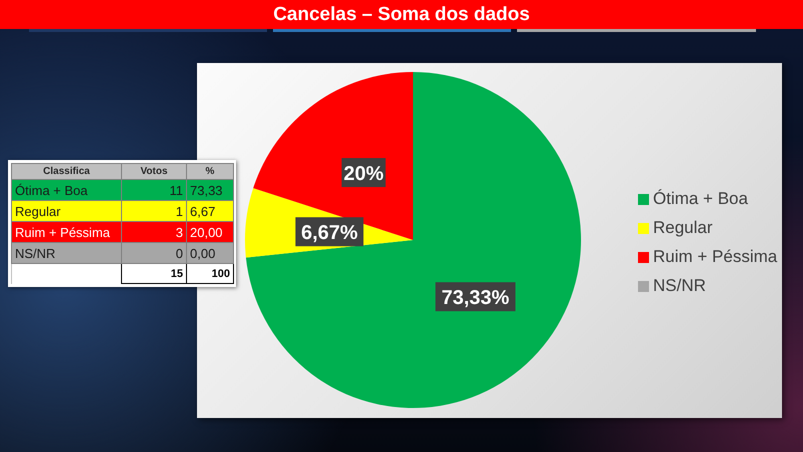 The image size is (803, 452). Describe the element at coordinates (476, 298) in the screenshot. I see `data-label: 73,33%` at that location.